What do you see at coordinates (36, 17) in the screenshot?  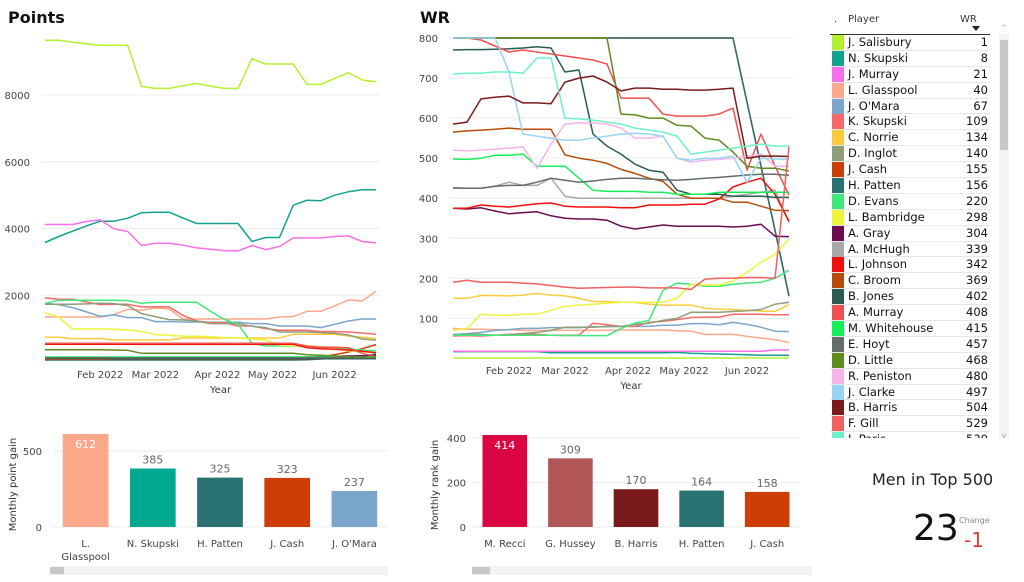 I see `points-chart-title: Points` at bounding box center [36, 17].